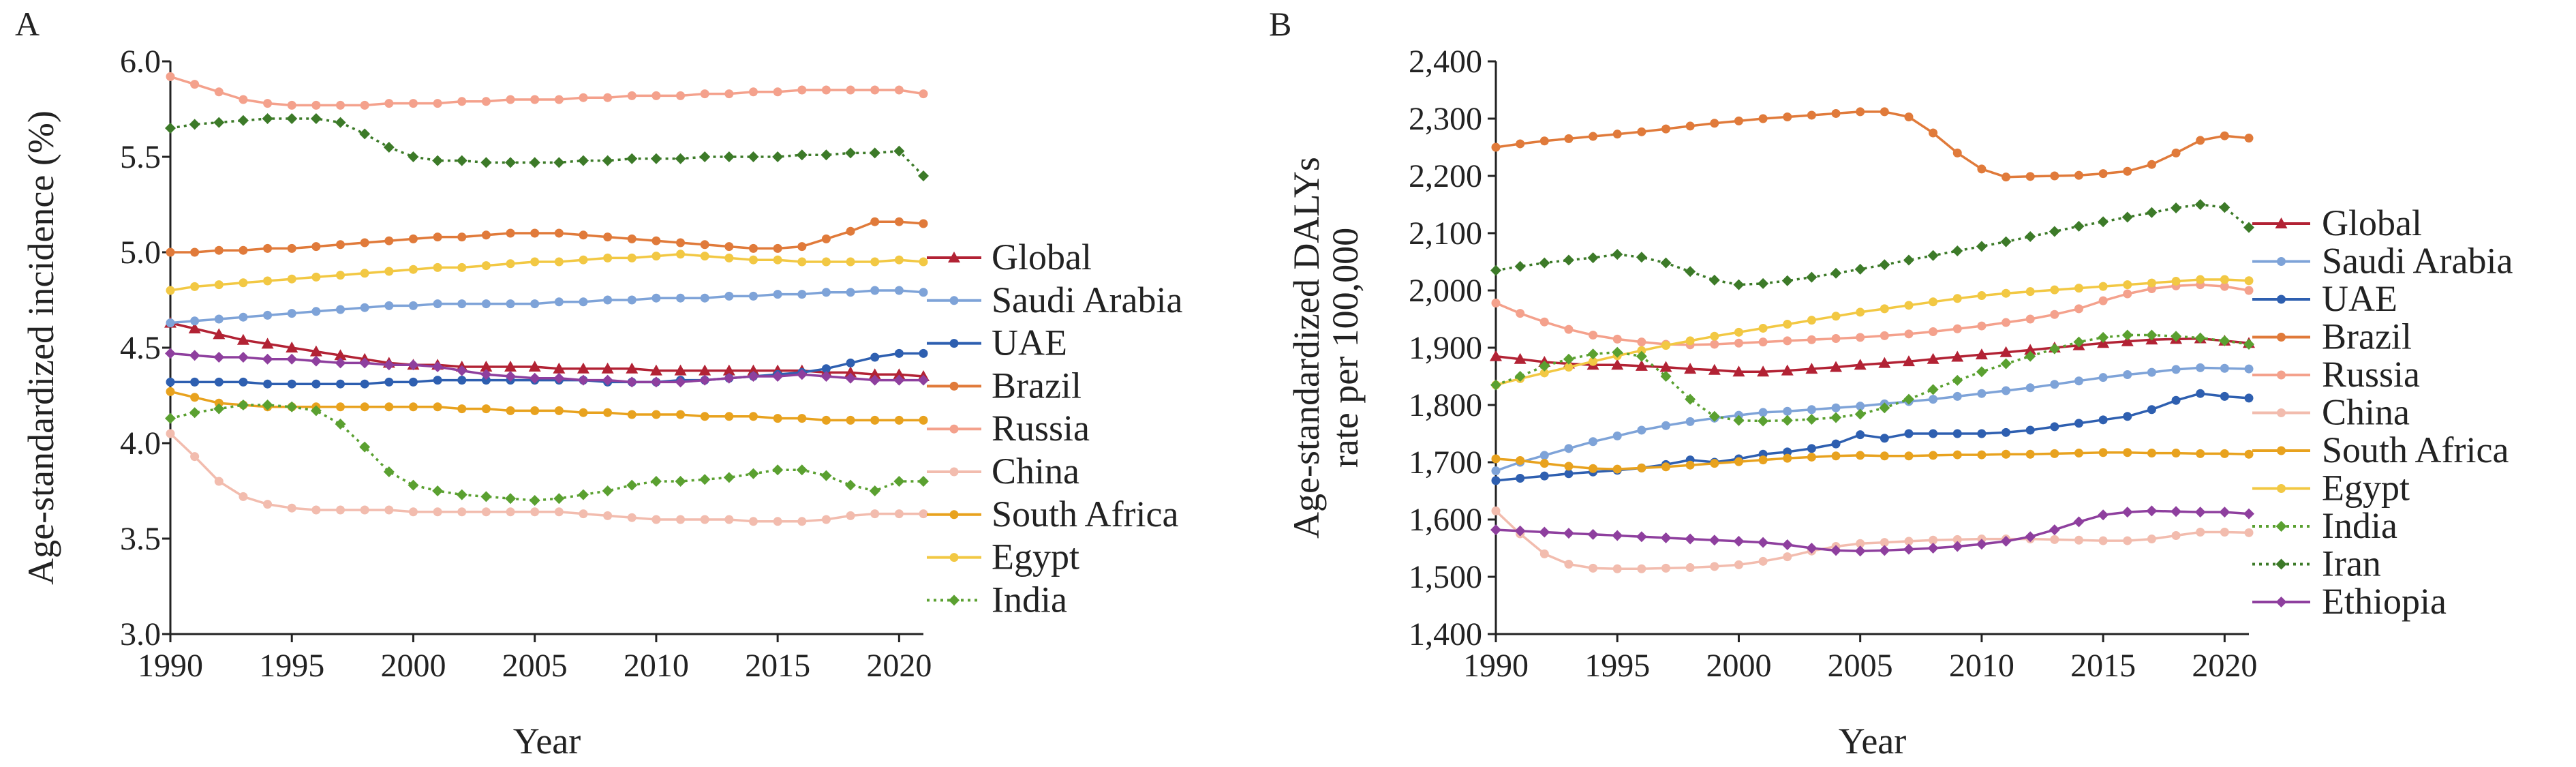  I want to click on legend-item-egypt: Egypt, so click(2331, 489).